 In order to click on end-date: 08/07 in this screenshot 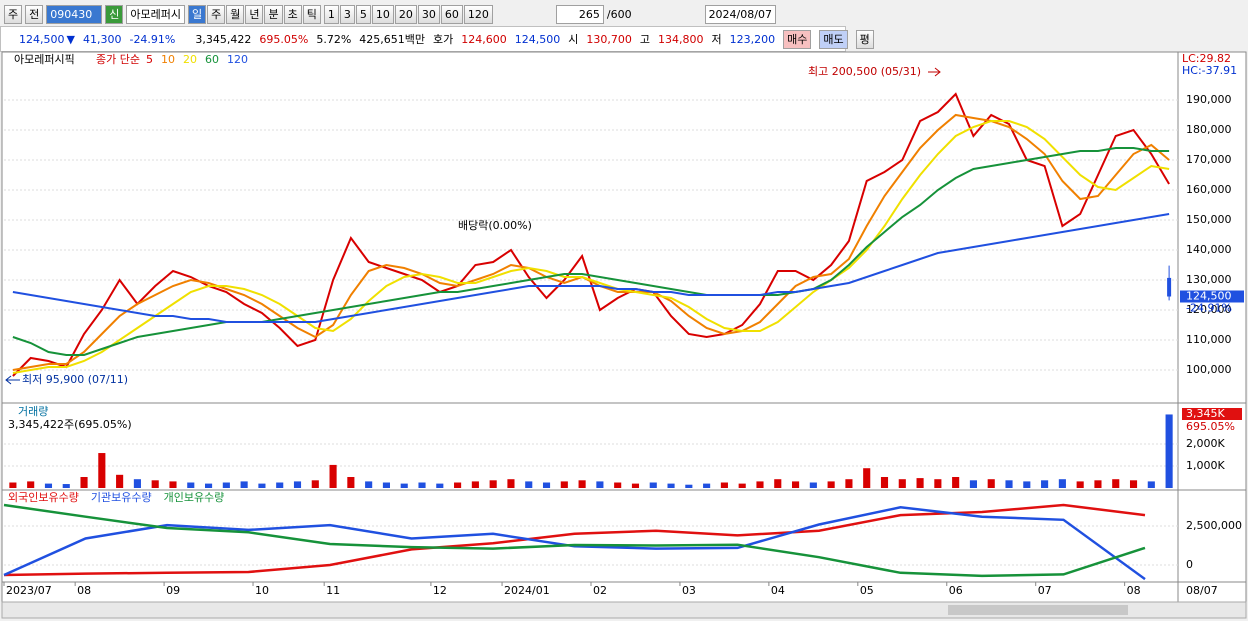, I will do `click(1202, 590)`.